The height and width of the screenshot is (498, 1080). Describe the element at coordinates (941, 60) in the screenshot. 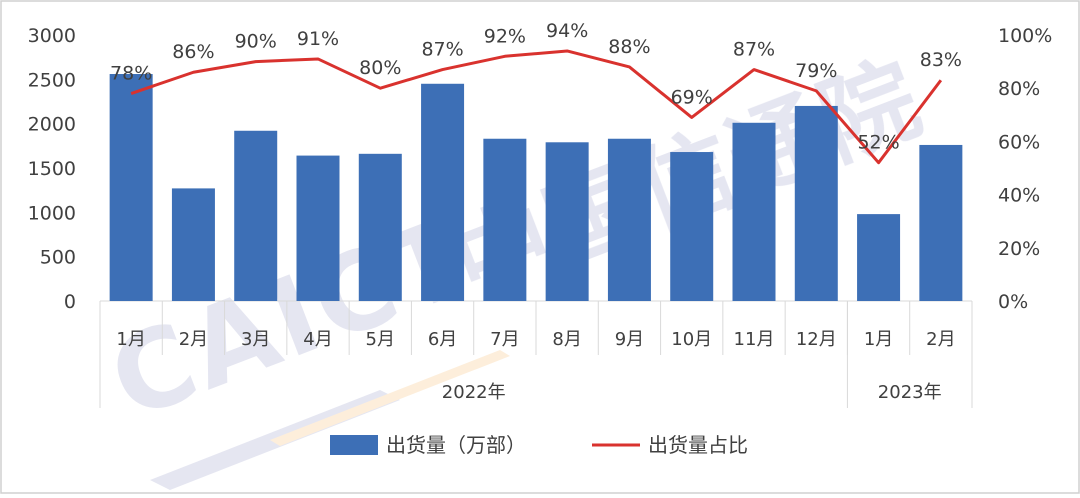

I see `data-label-14: 83%` at that location.